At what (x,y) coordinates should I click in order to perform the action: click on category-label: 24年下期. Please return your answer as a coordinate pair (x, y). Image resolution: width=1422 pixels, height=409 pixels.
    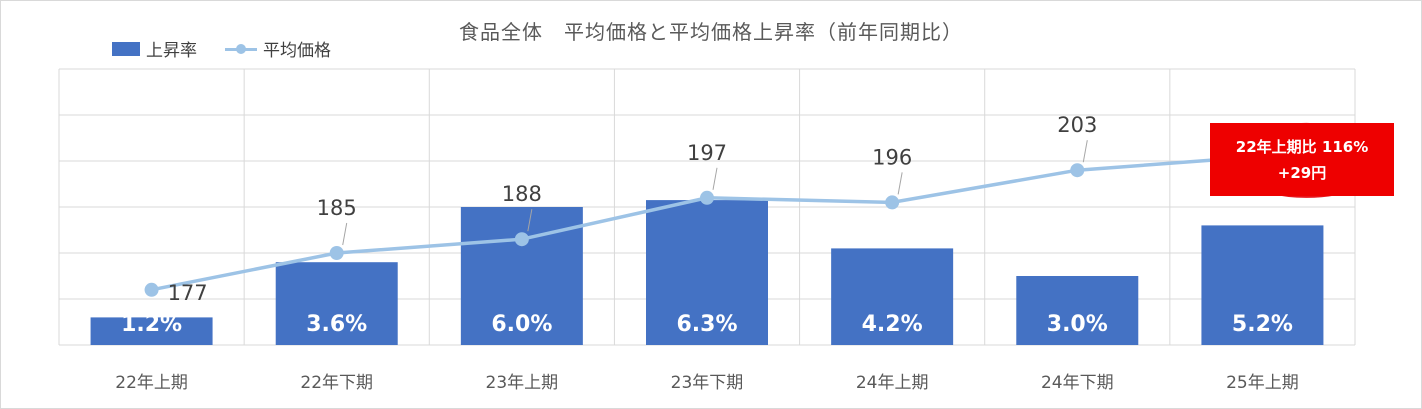
    Looking at the image, I should click on (1077, 383).